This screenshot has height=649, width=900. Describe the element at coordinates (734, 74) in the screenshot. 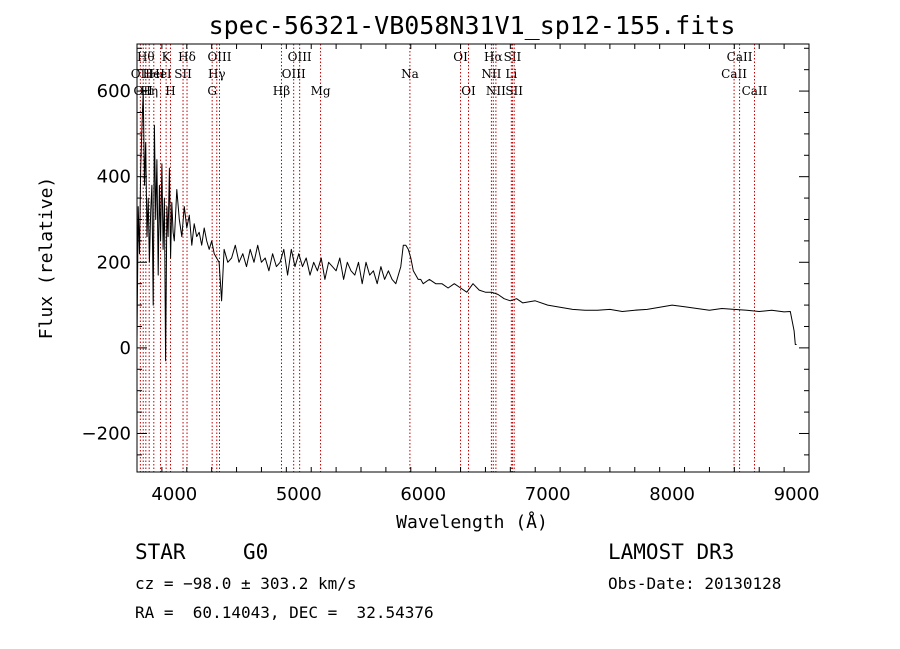

I see `line-label-26: CaII` at that location.